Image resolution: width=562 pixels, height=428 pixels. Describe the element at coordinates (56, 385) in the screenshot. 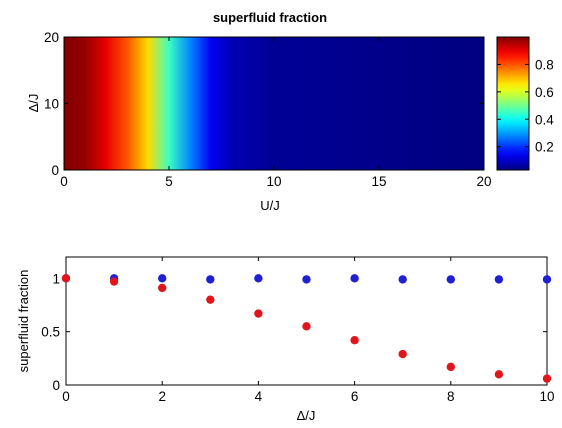

I see `scatter-y-tick-label: 0` at that location.